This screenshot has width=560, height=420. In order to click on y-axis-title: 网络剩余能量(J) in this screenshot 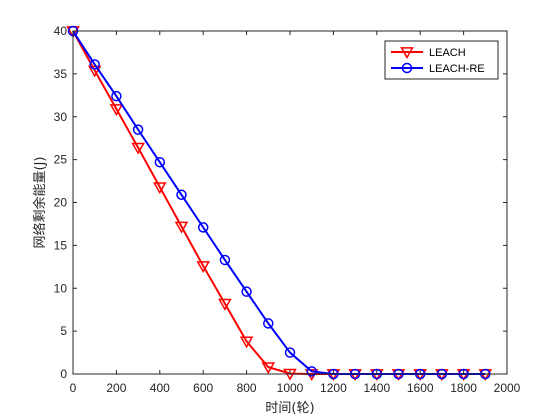, I will do `click(40, 203)`.